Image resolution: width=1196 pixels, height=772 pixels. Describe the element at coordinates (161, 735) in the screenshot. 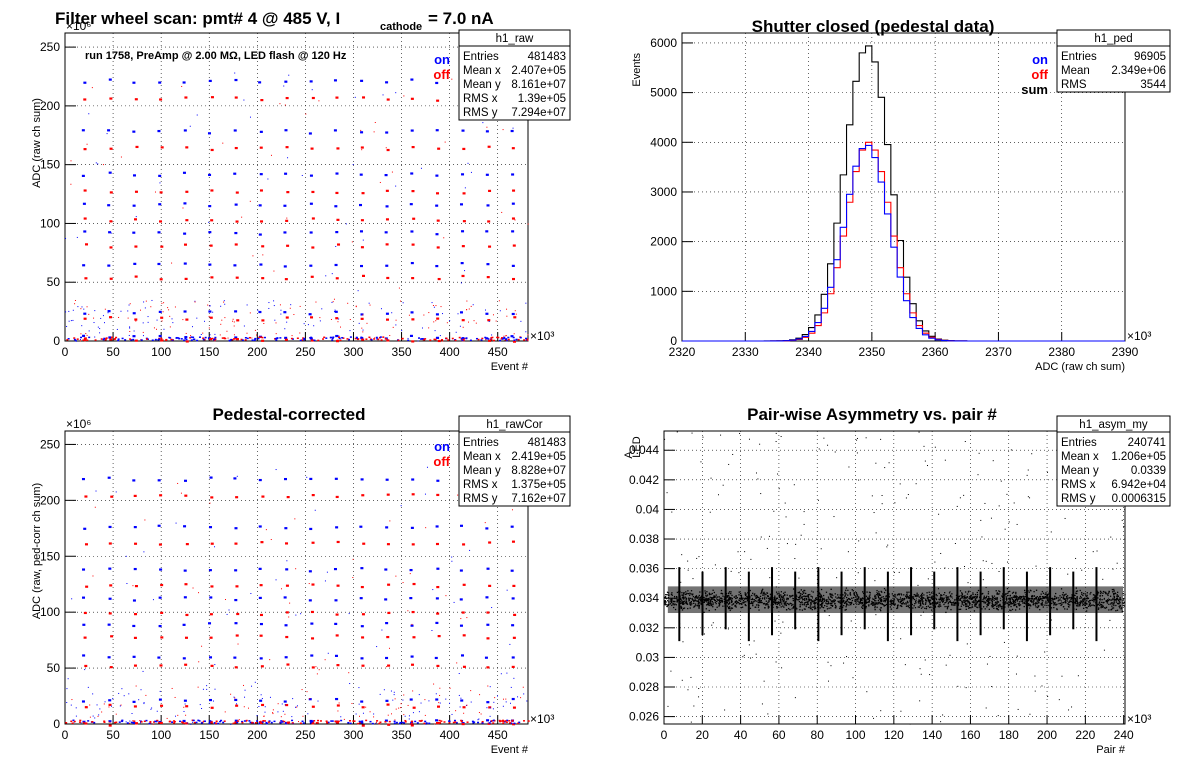

I see `x-tick-label: 100` at that location.